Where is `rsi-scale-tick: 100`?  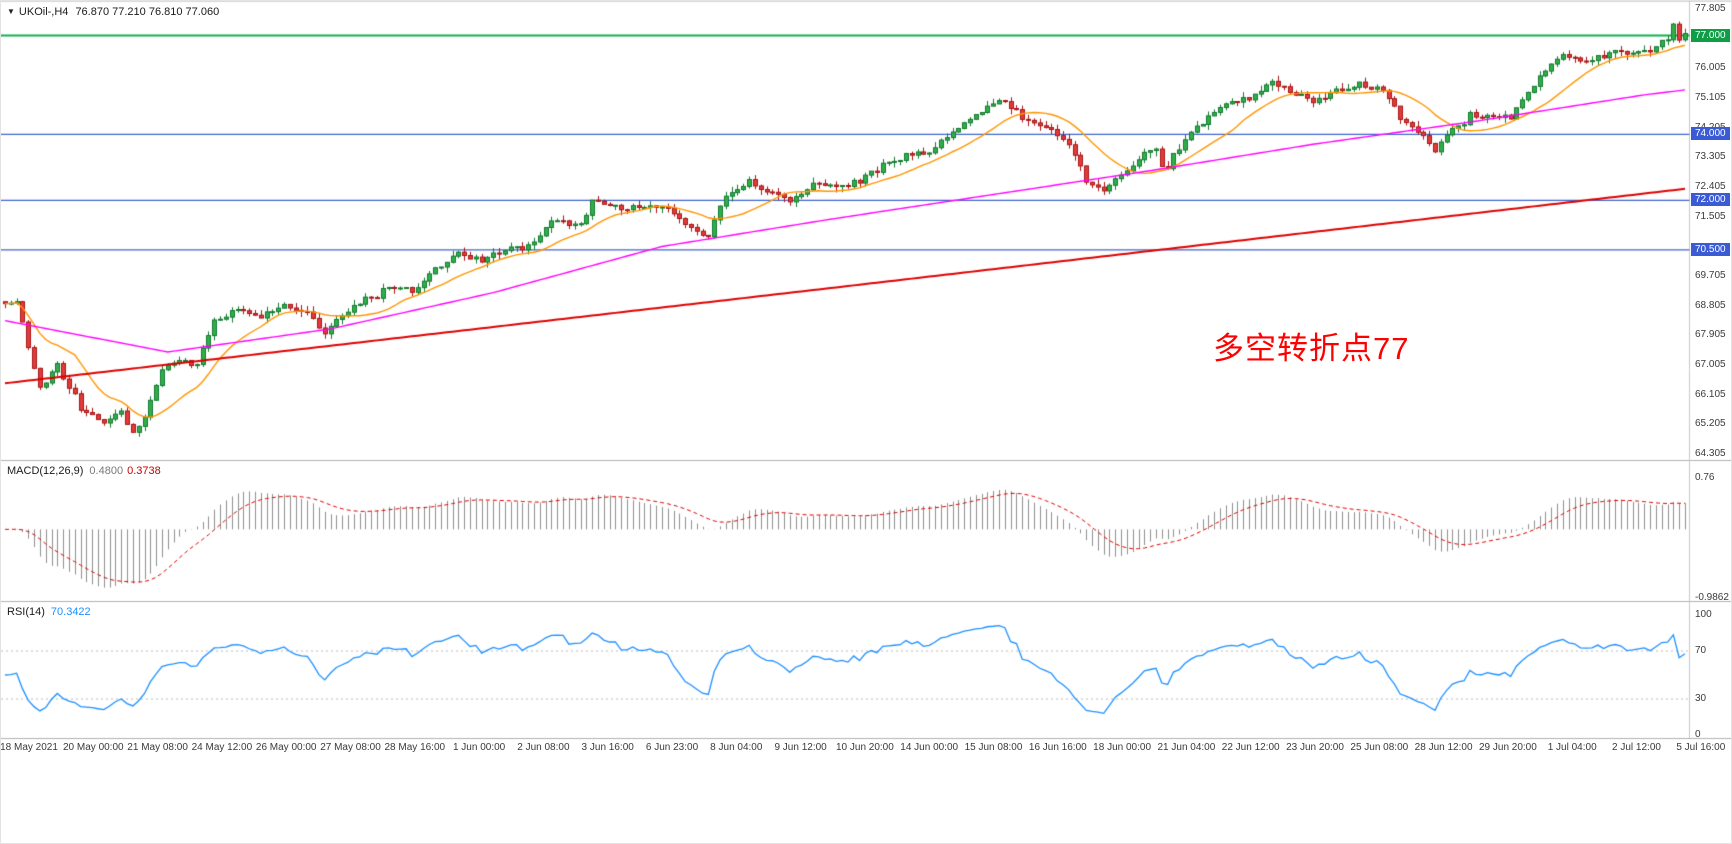 rsi-scale-tick: 100 is located at coordinates (1703, 614).